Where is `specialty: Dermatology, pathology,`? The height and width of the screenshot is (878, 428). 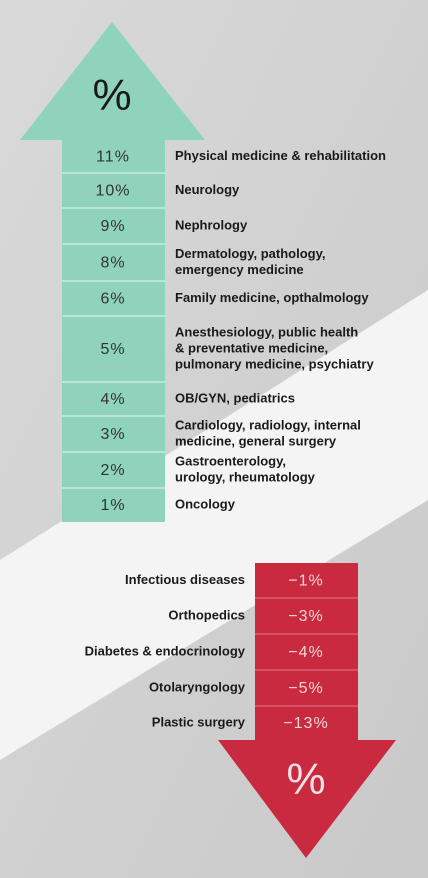
specialty: Dermatology, pathology, is located at coordinates (250, 253).